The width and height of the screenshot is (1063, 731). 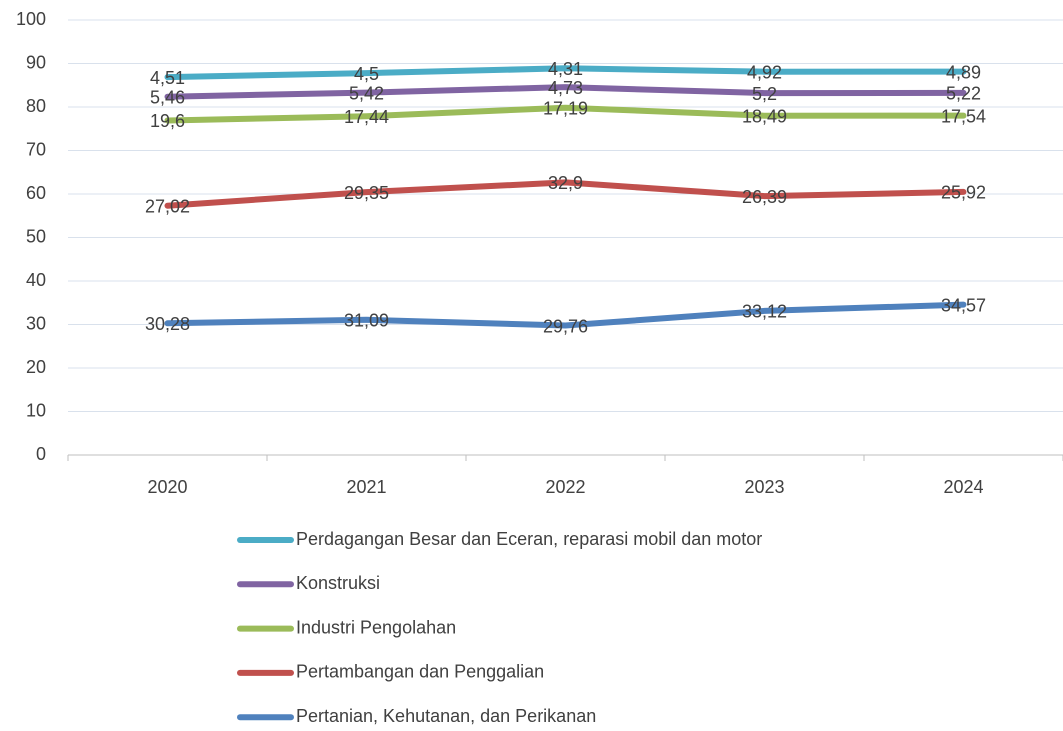 What do you see at coordinates (36, 149) in the screenshot?
I see `y-tick-label: 70` at bounding box center [36, 149].